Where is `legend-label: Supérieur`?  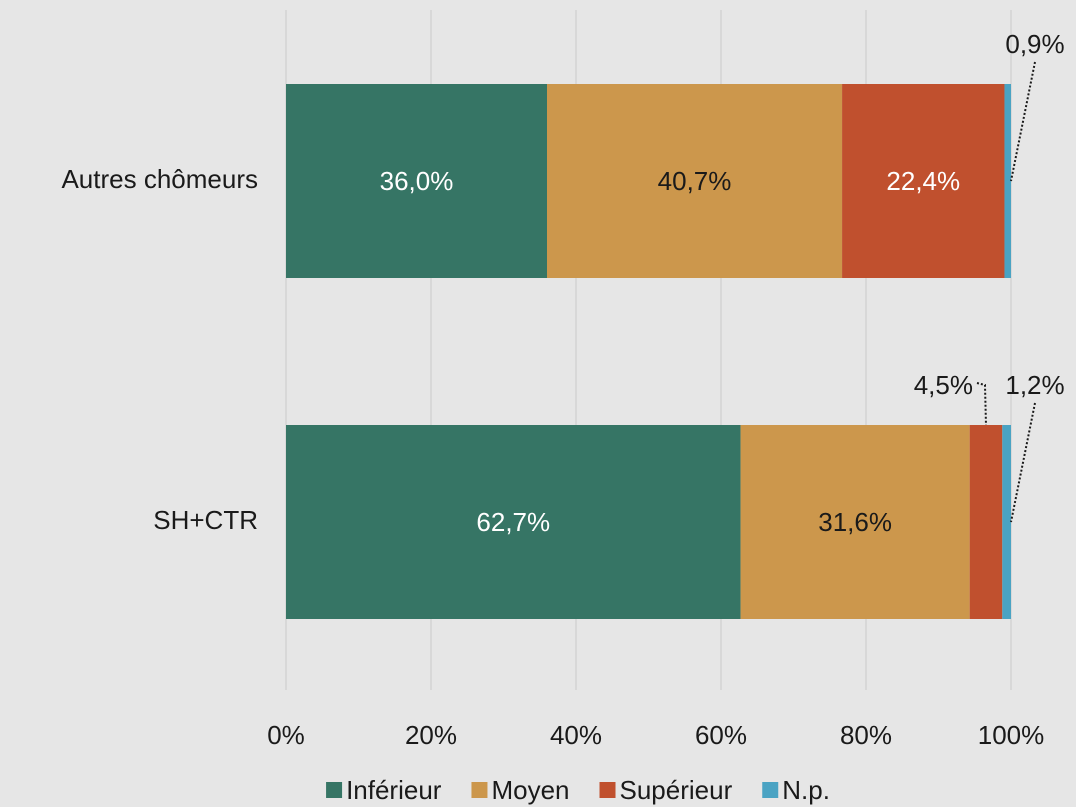
legend-label: Supérieur is located at coordinates (676, 790).